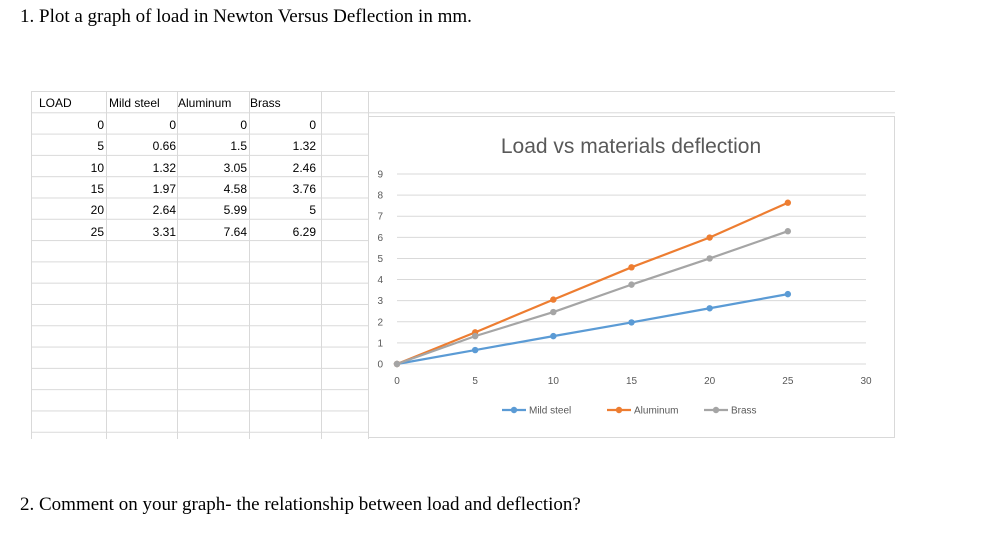 The height and width of the screenshot is (556, 982). I want to click on legend-label: Brass, so click(744, 411).